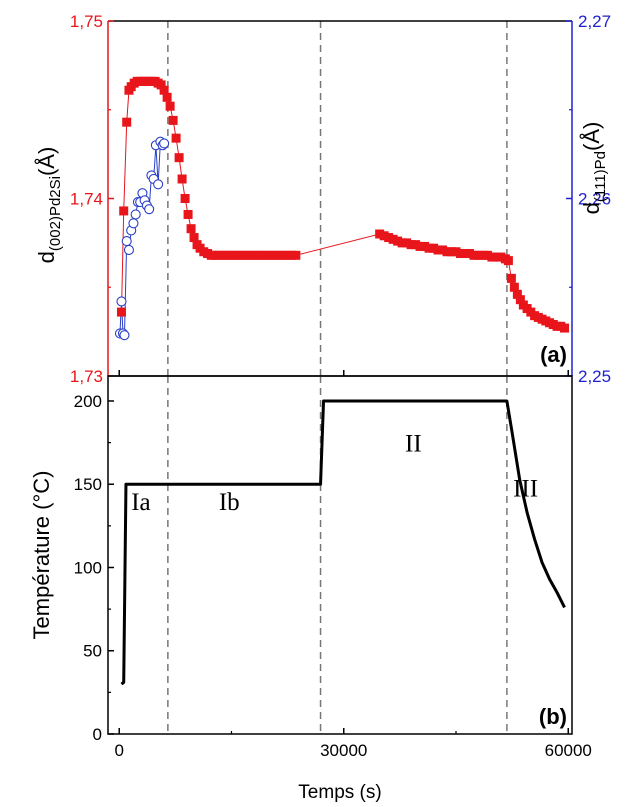  Describe the element at coordinates (568, 750) in the screenshot. I see `x-tick-label-2: 60000` at that location.